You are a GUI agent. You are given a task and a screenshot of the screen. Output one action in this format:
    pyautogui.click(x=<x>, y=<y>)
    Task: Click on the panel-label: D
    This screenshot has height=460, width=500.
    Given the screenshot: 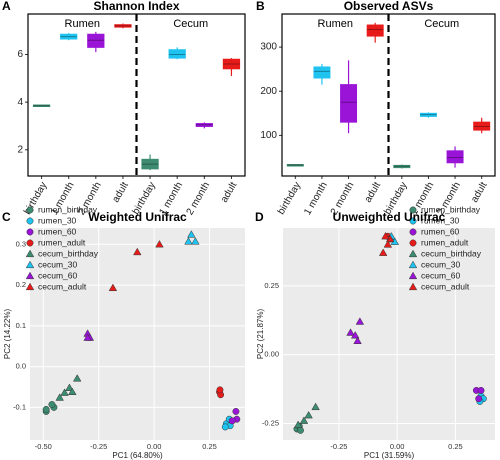 What is the action you would take?
    pyautogui.click(x=259, y=217)
    